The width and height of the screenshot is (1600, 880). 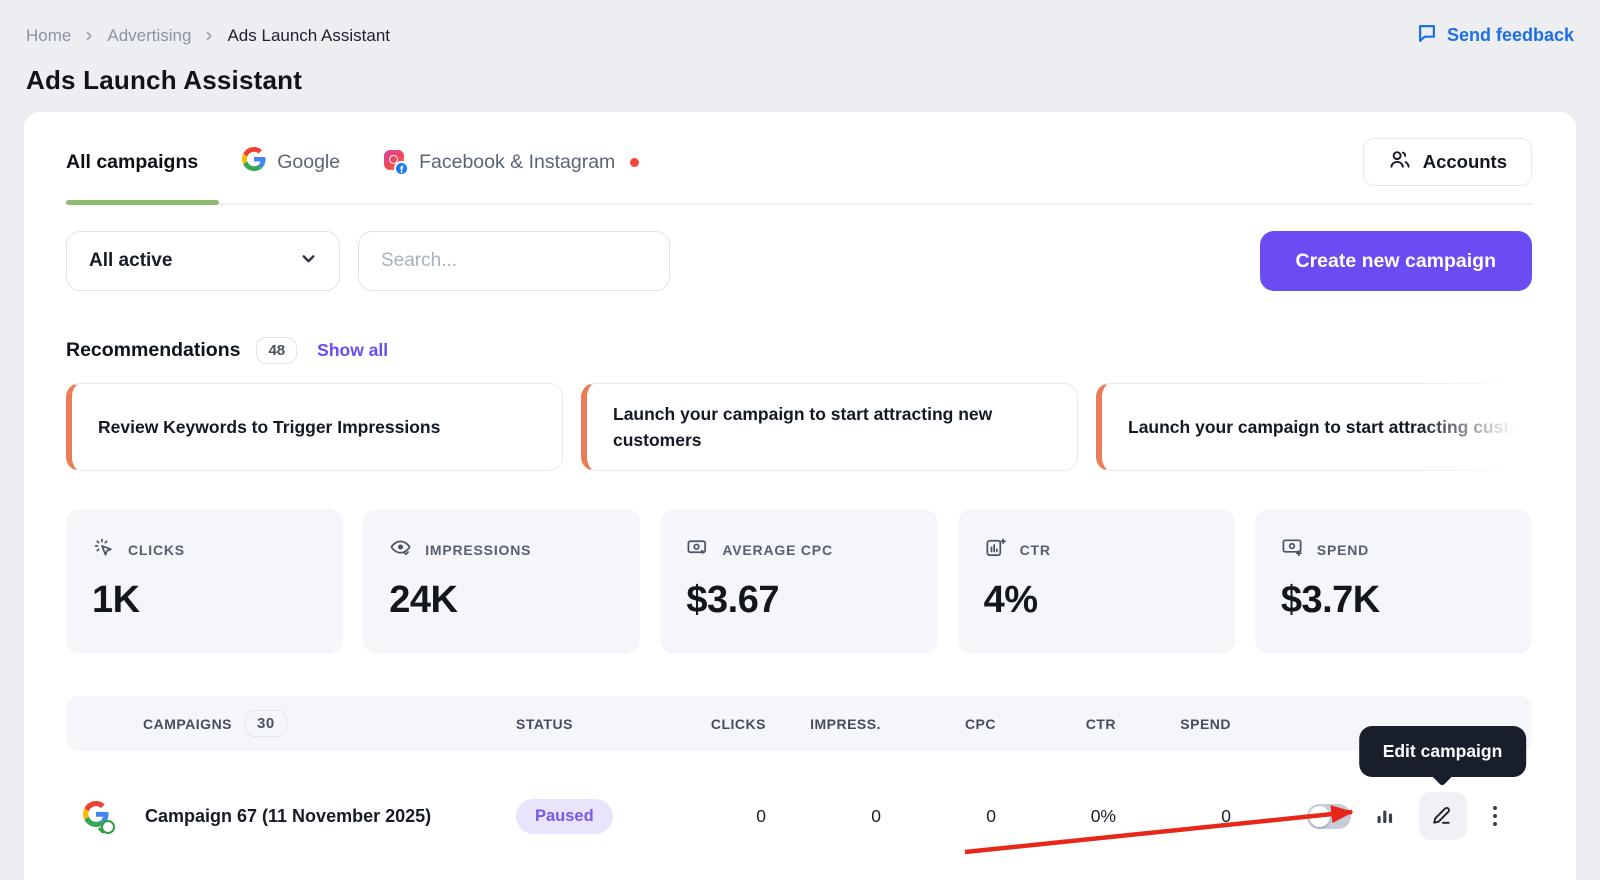 I want to click on pencil-icon, so click(x=1442, y=816).